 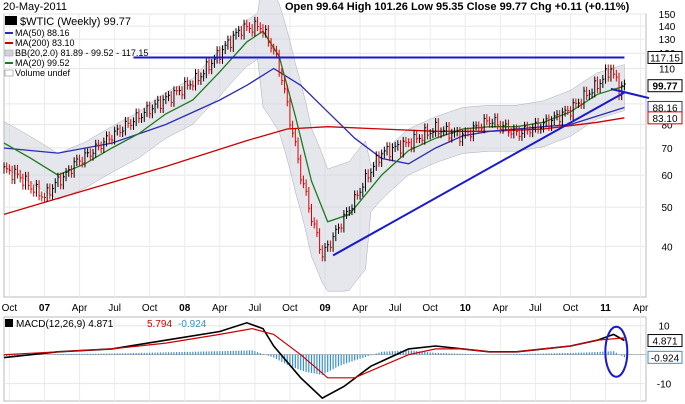 I want to click on price-tick-label: 40, so click(x=667, y=247).